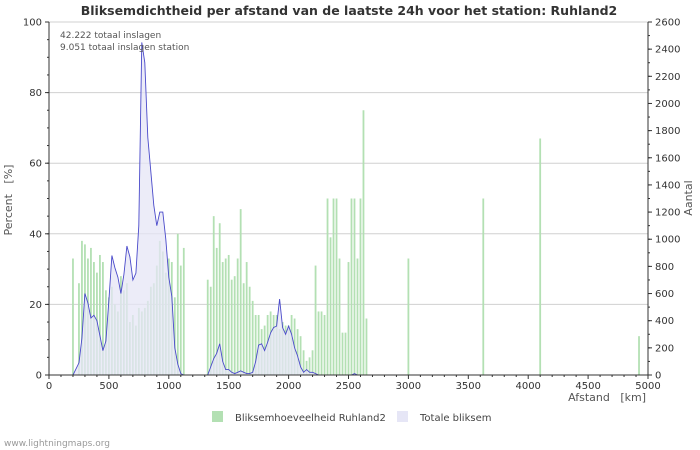 This screenshot has width=700, height=450. Describe the element at coordinates (667, 213) in the screenshot. I see `y-tick-label-right: 1200` at that location.